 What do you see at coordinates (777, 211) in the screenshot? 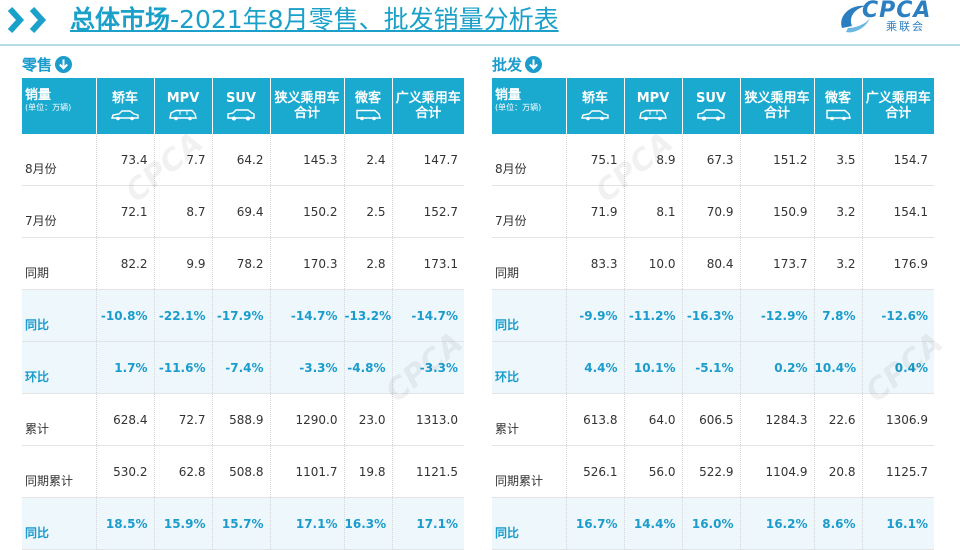
I see `table-cell: 150.9` at bounding box center [777, 211].